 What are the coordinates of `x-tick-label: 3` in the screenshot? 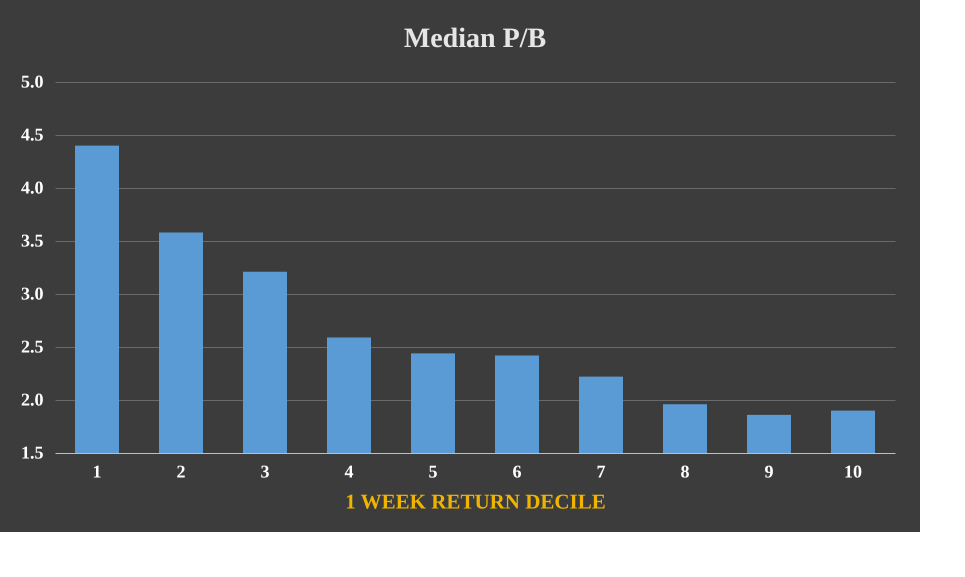 It's located at (265, 472).